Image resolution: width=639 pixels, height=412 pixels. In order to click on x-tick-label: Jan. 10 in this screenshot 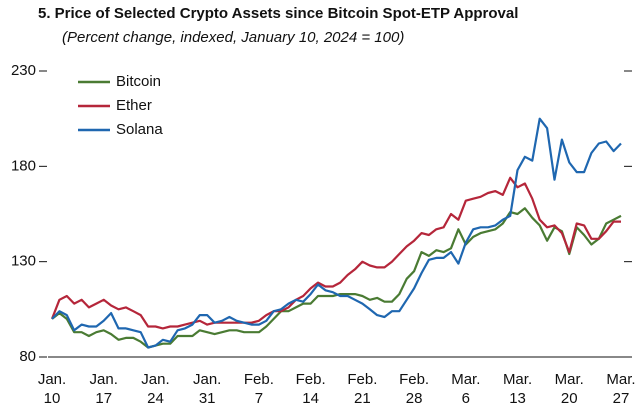, I will do `click(52, 389)`.